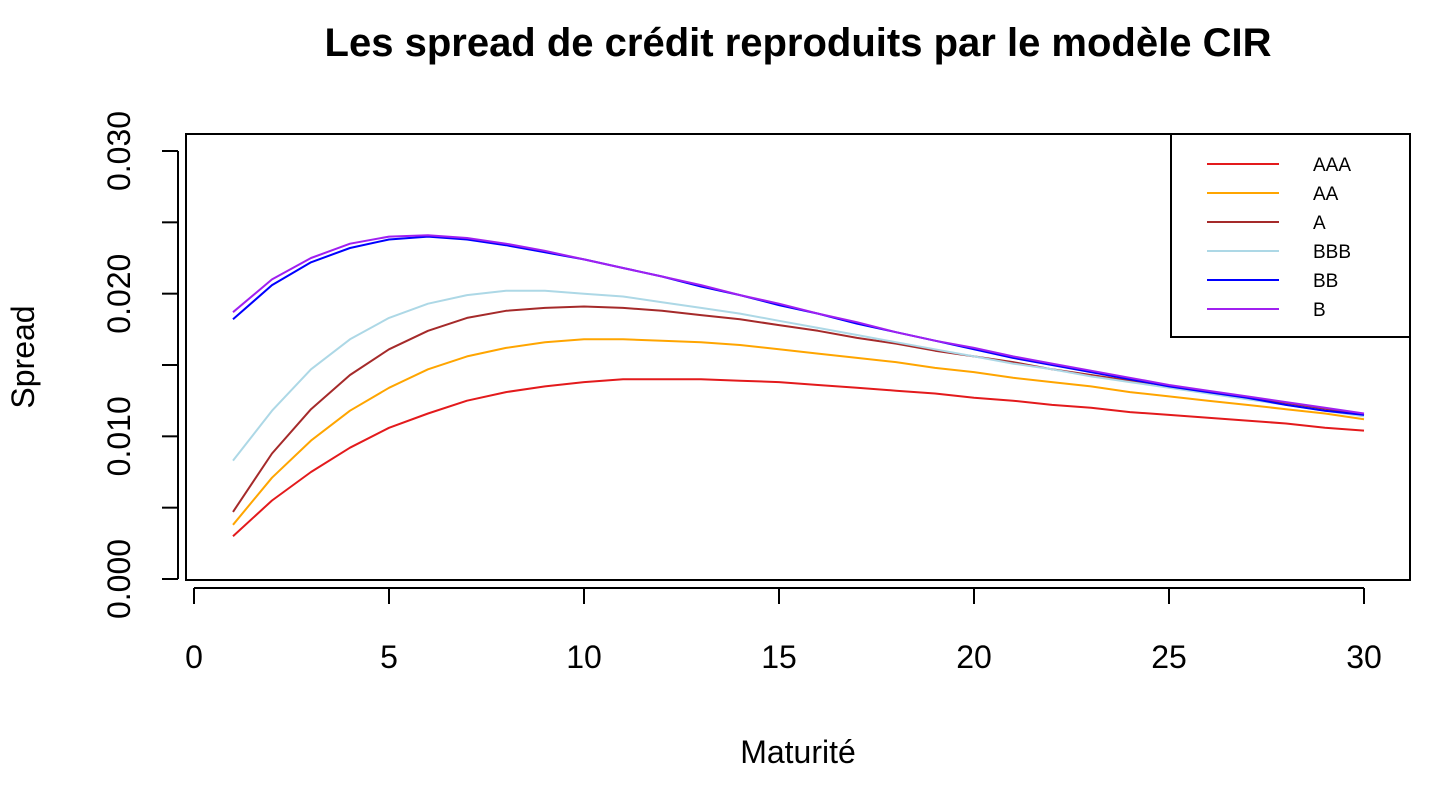  What do you see at coordinates (1325, 281) in the screenshot?
I see `legend-label-bb: BB` at bounding box center [1325, 281].